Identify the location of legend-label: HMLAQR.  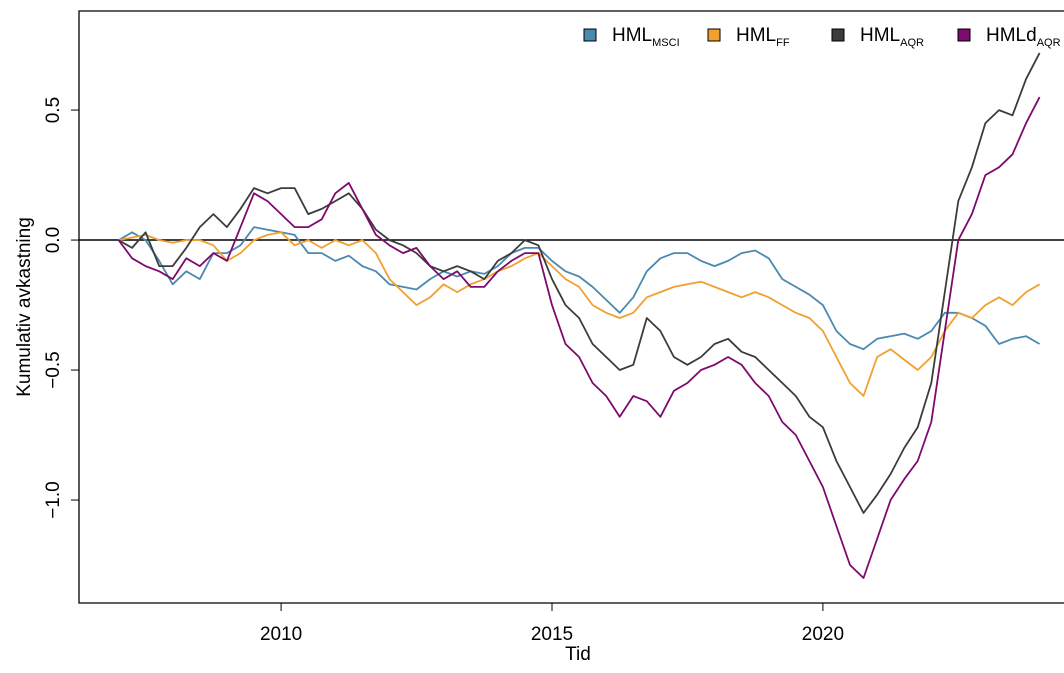
(892, 37).